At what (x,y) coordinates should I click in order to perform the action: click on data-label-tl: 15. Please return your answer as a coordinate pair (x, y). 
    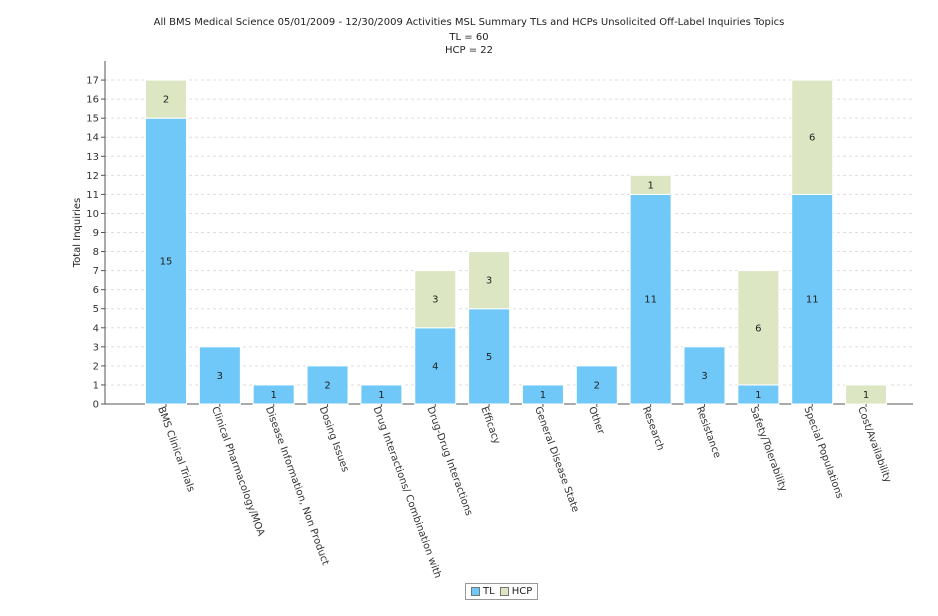
    Looking at the image, I should click on (166, 262).